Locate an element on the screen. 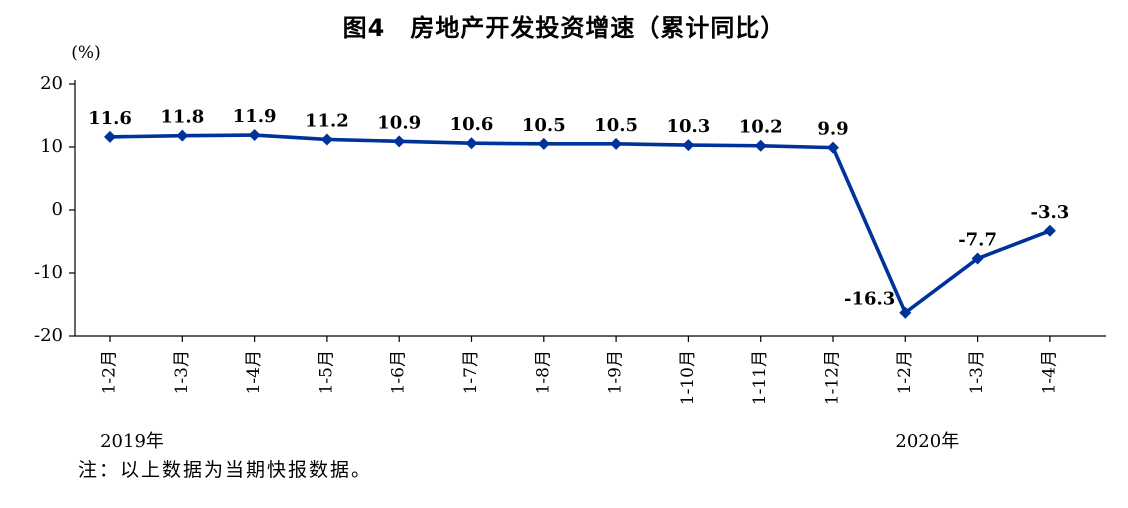 This screenshot has width=1128, height=508. data-label: 11.6 is located at coordinates (110, 118).